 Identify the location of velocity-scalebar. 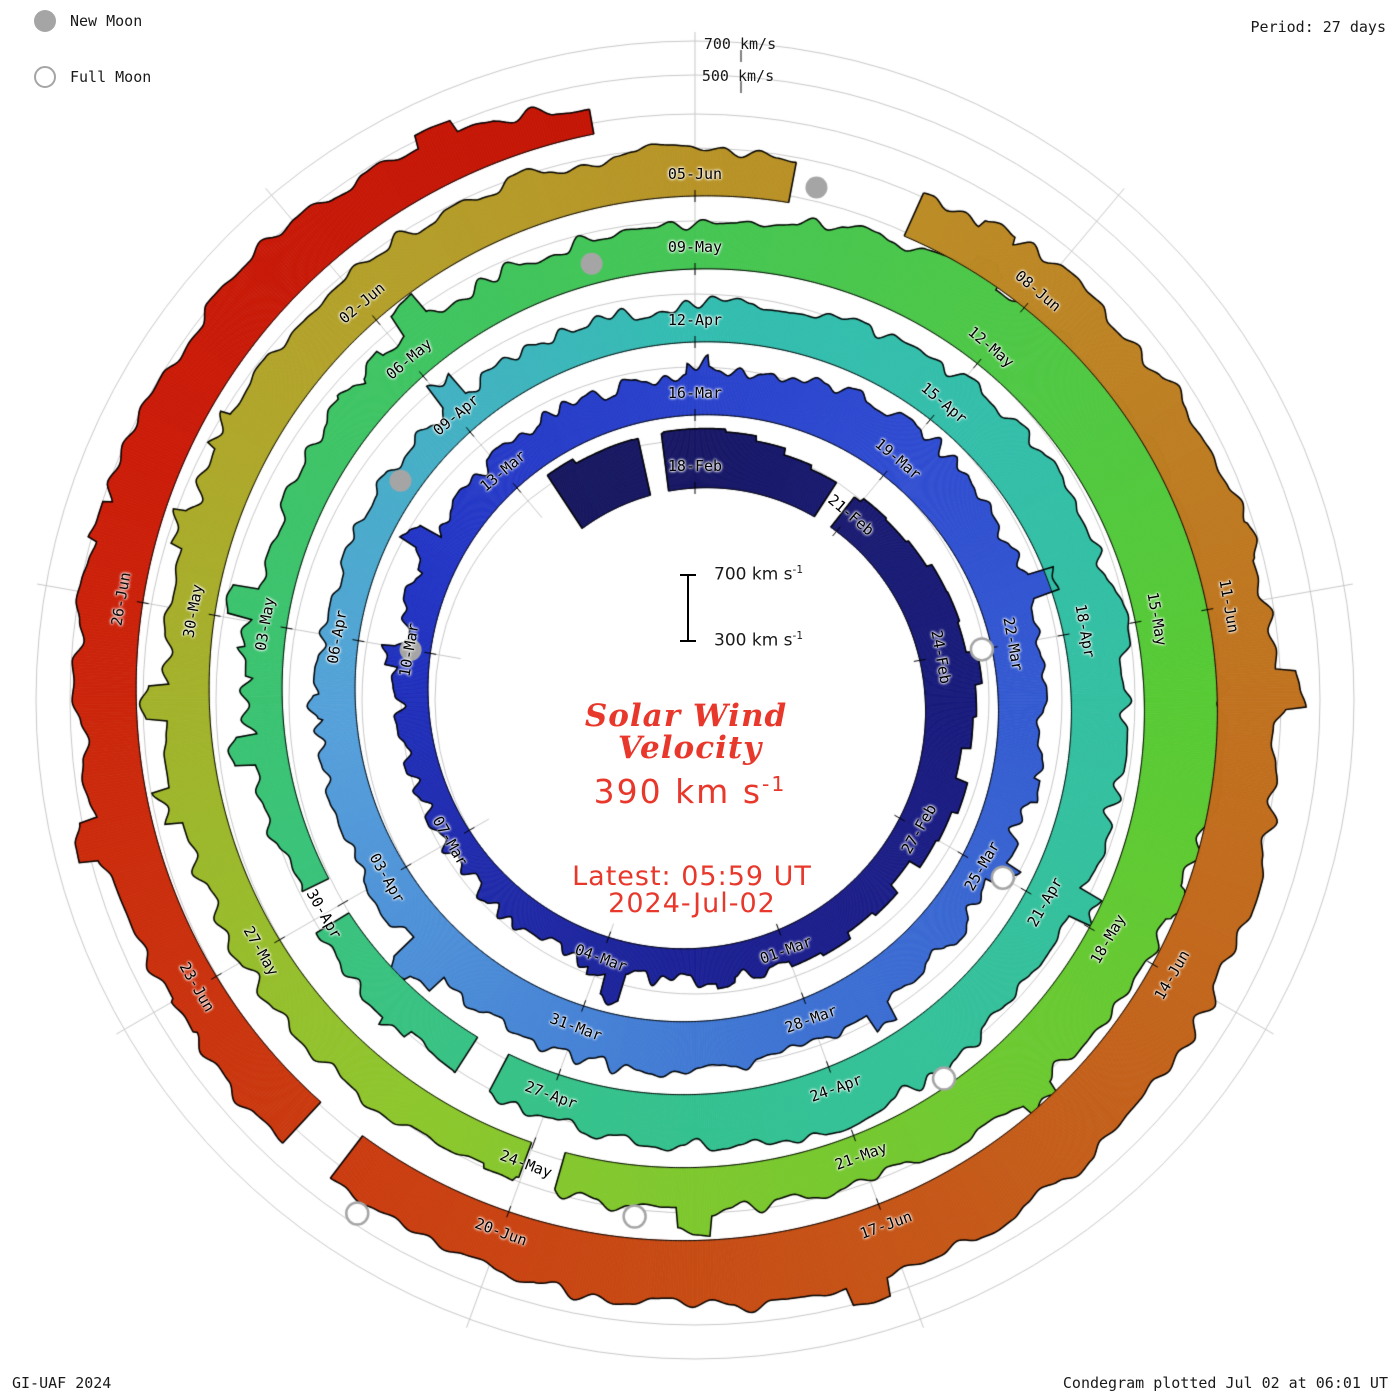
(688, 608).